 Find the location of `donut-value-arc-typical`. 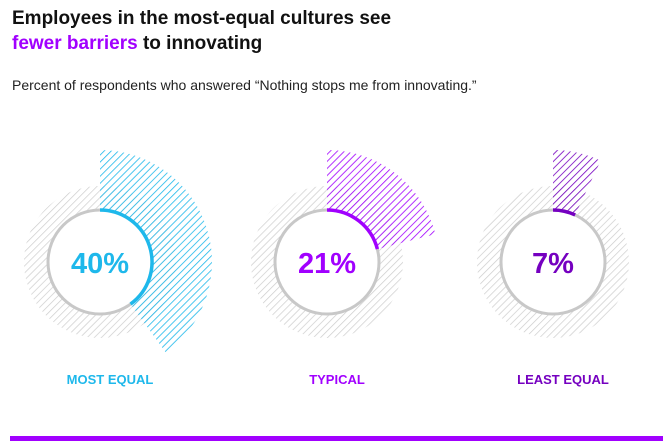

donut-value-arc-typical is located at coordinates (353, 229).